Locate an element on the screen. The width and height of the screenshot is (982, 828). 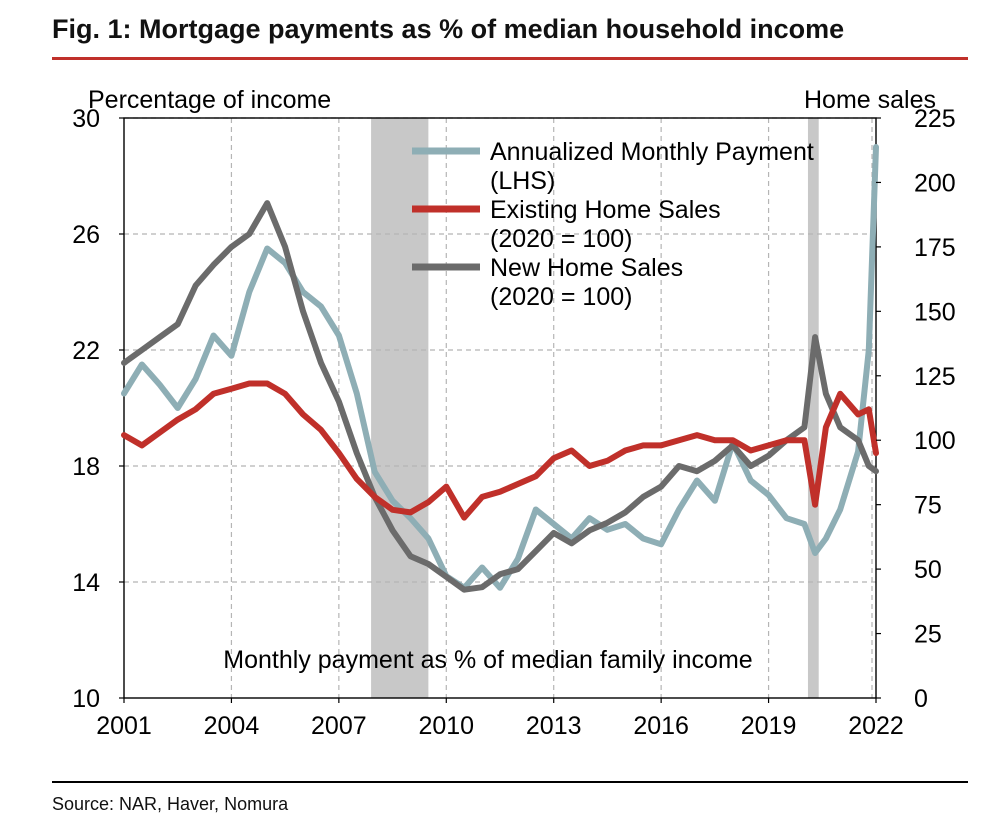
y-right-tick-label-0: 0 is located at coordinates (921, 699).